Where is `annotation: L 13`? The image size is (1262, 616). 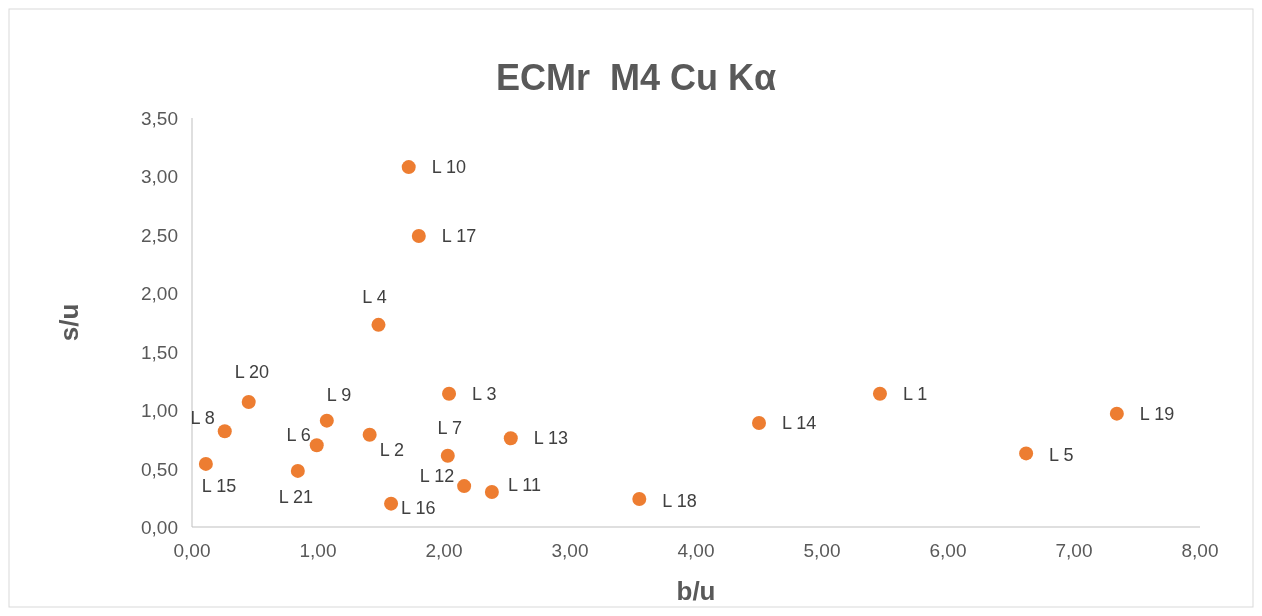 annotation: L 13 is located at coordinates (551, 438).